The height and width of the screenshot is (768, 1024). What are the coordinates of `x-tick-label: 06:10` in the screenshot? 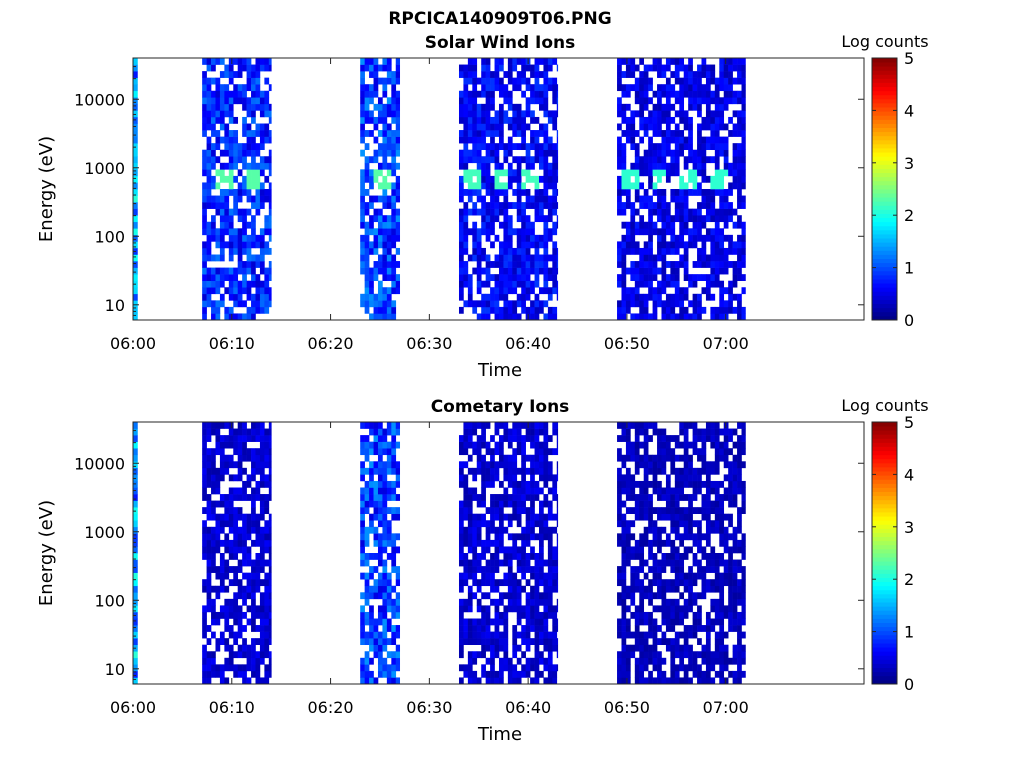 It's located at (232, 343).